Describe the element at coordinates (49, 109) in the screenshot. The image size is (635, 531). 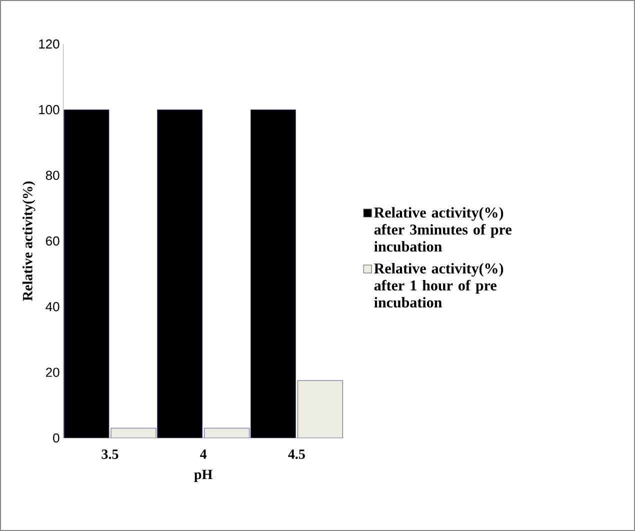
I see `y-tick-label: 100` at that location.